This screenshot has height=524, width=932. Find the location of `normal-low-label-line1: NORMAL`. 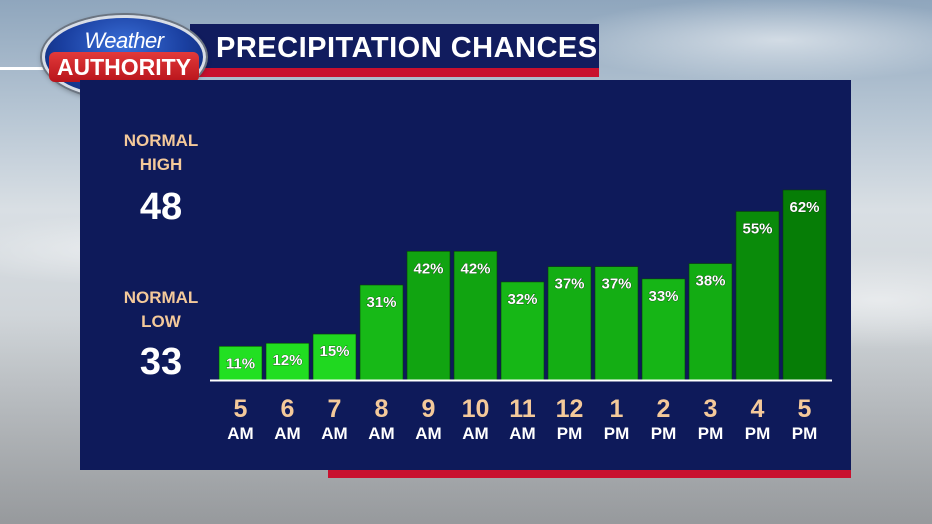

normal-low-label-line1: NORMAL is located at coordinates (161, 297).